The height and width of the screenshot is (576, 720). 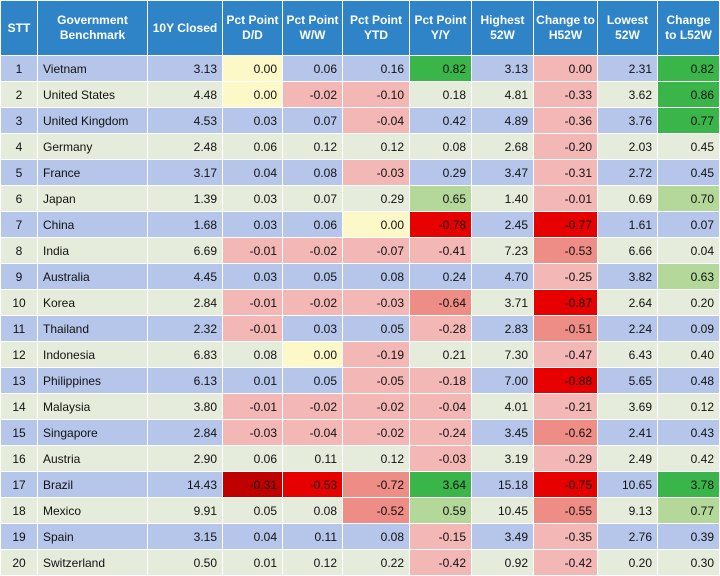 What do you see at coordinates (688, 224) in the screenshot?
I see `cell-change-l52w: 0.07` at bounding box center [688, 224].